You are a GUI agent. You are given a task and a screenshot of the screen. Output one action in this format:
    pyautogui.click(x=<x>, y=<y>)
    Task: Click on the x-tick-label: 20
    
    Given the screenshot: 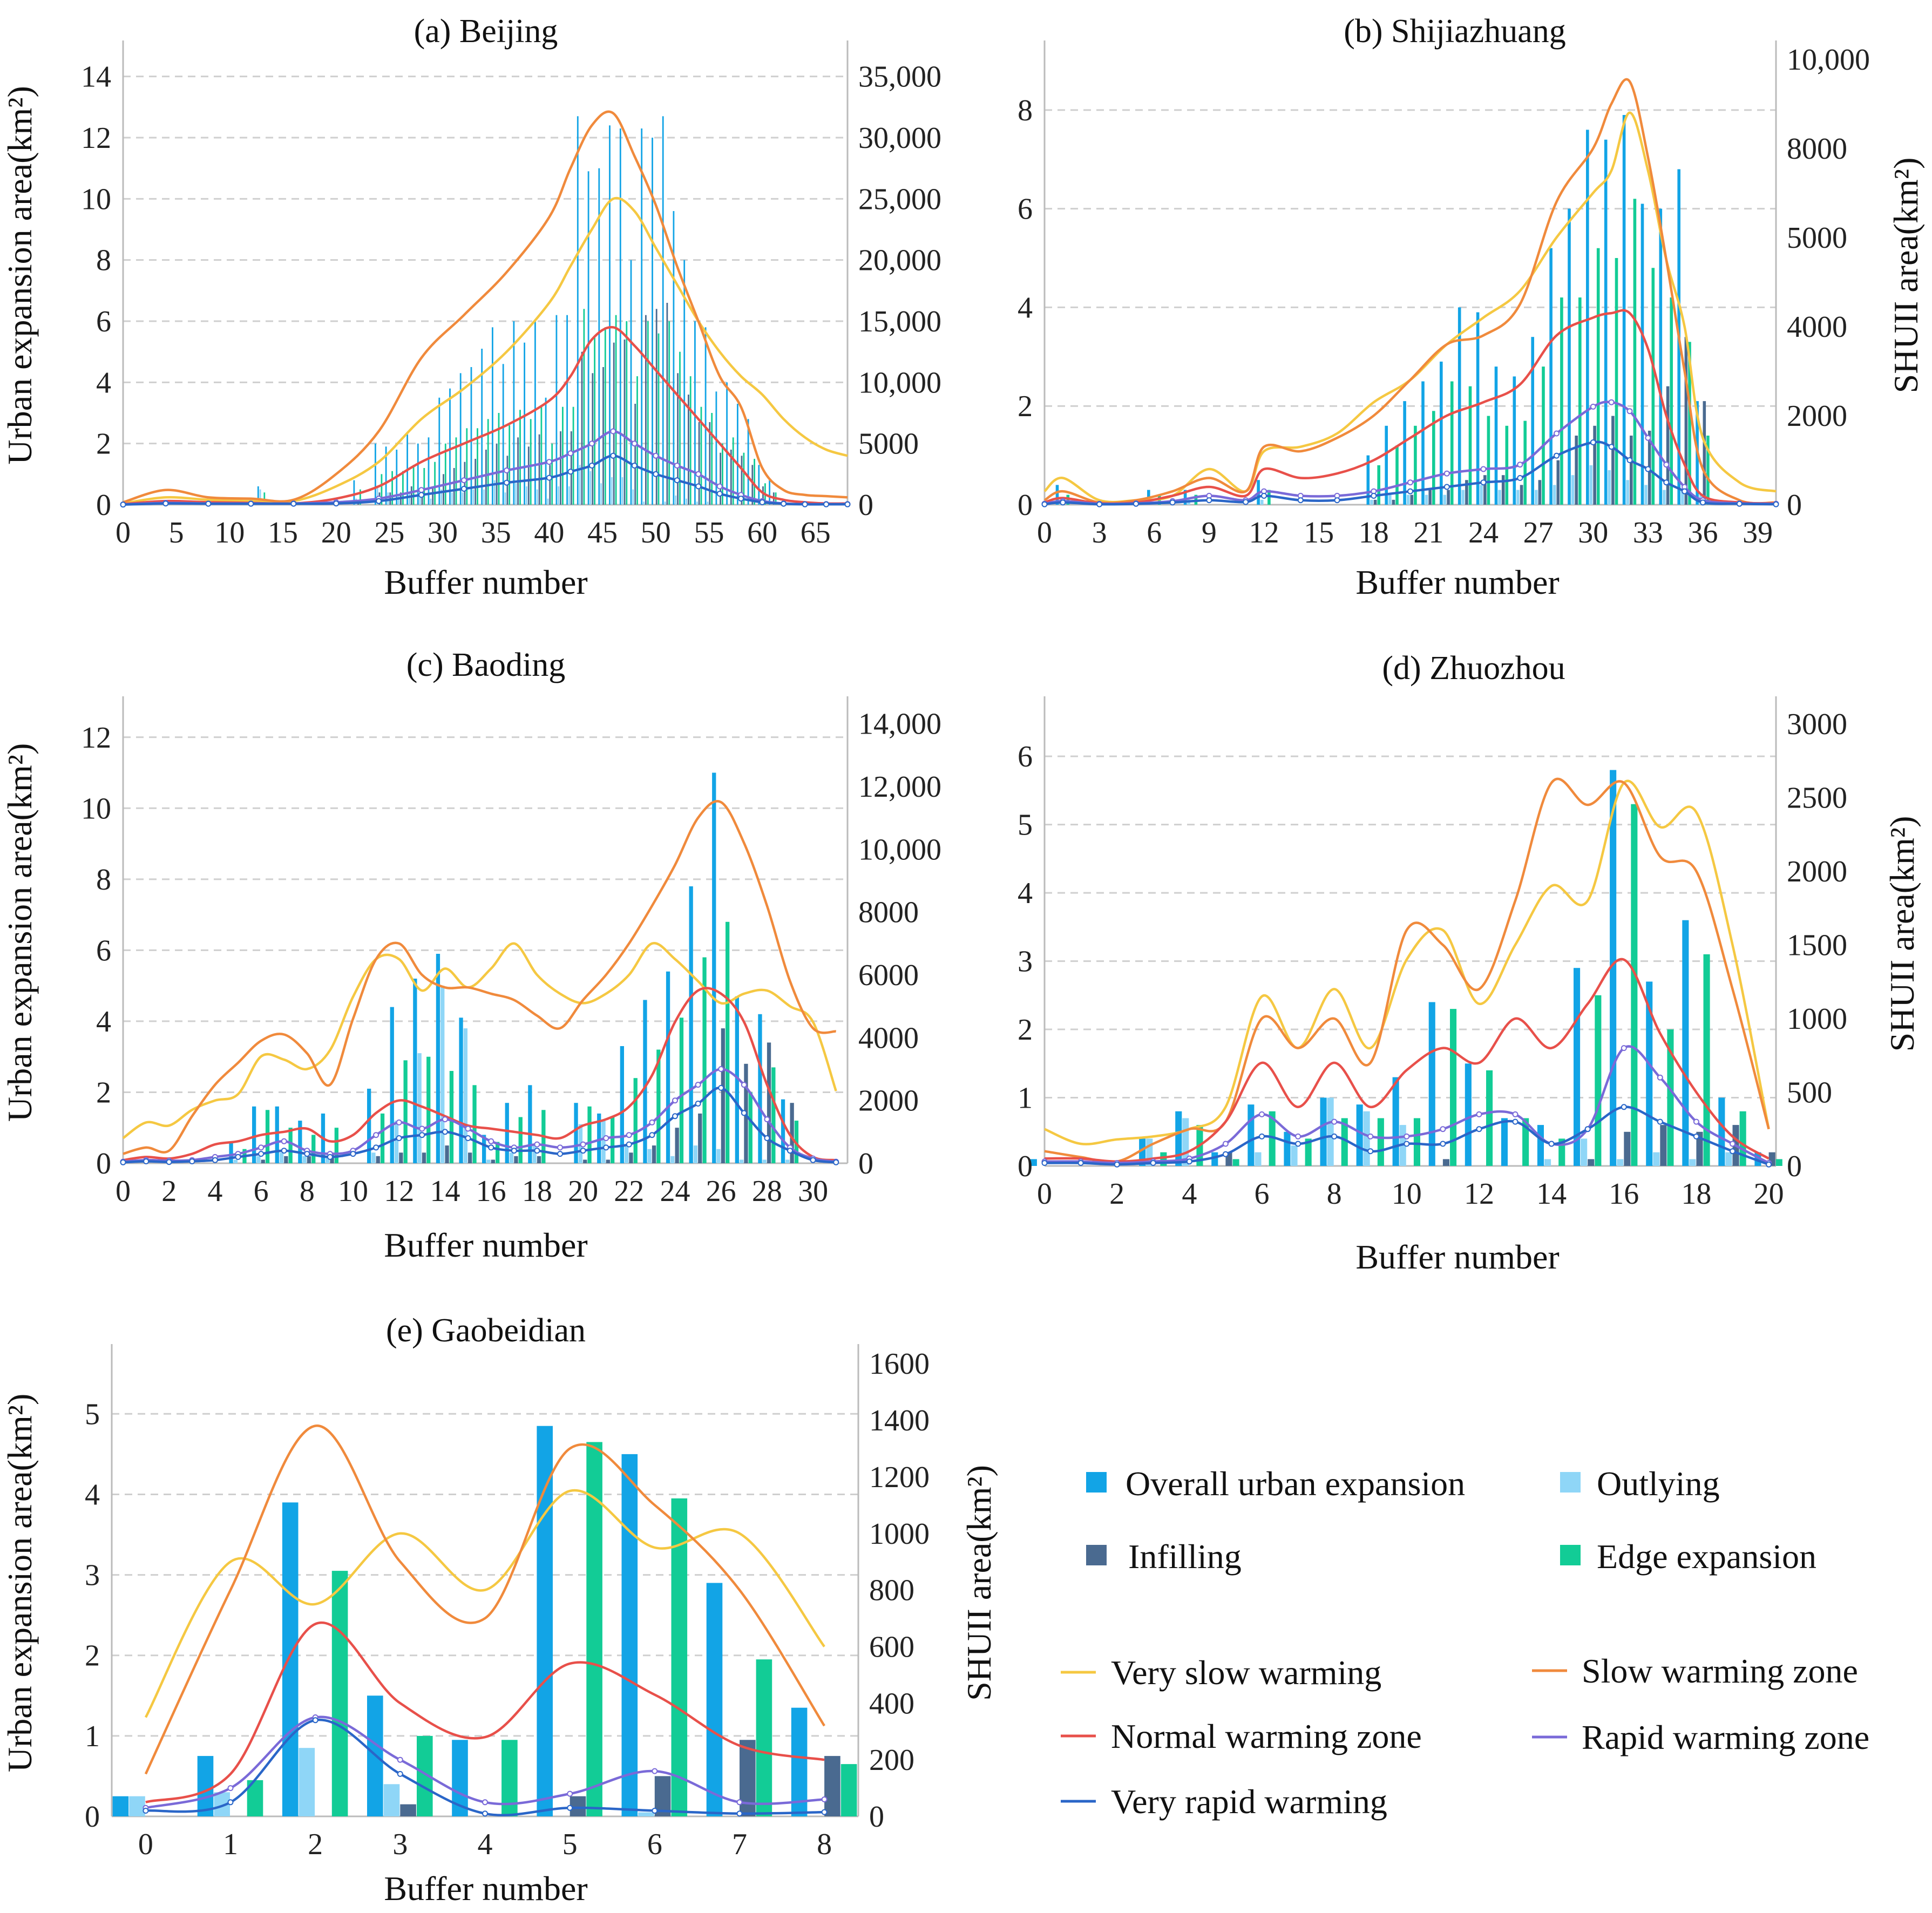 What is the action you would take?
    pyautogui.click(x=336, y=533)
    